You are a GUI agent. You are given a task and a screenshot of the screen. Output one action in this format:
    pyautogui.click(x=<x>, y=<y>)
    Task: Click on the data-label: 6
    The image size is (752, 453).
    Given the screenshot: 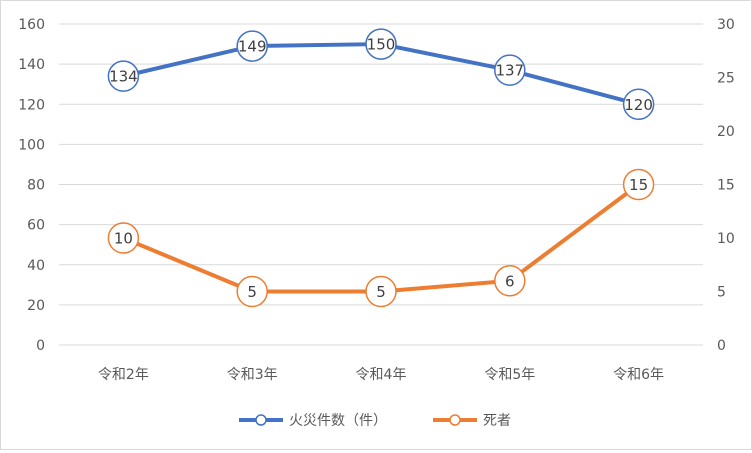 What is the action you would take?
    pyautogui.click(x=510, y=281)
    